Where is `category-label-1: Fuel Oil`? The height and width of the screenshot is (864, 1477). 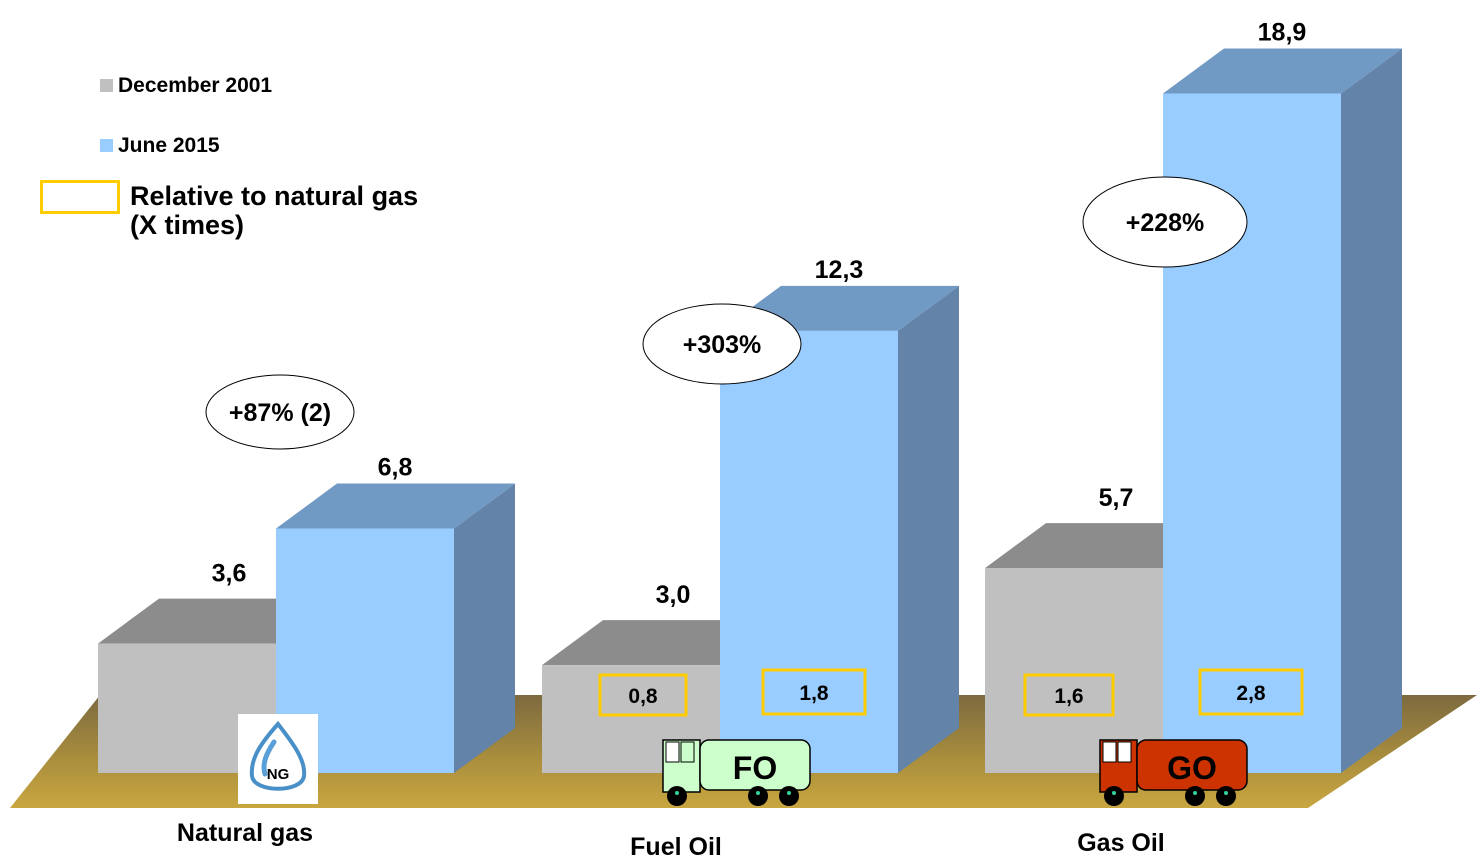
category-label-1: Fuel Oil is located at coordinates (676, 847).